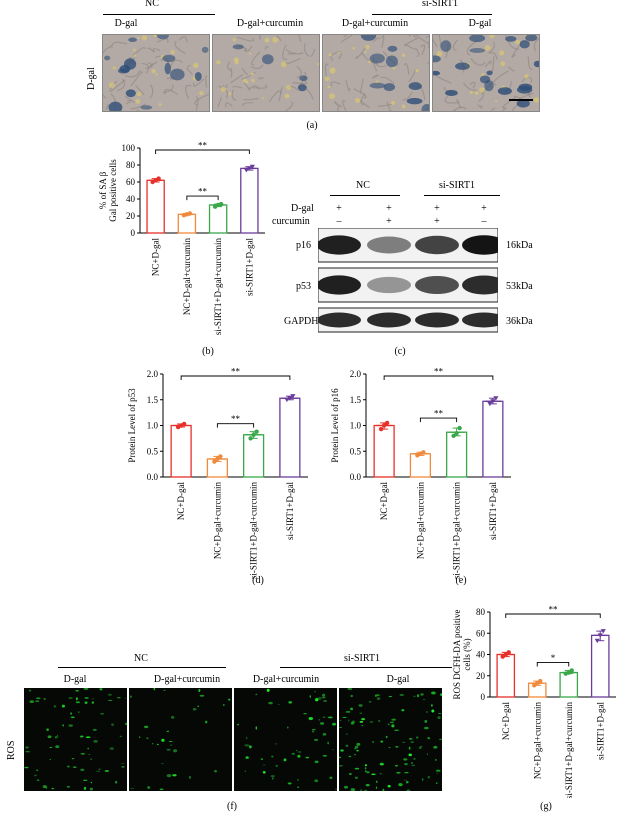 Image resolution: width=625 pixels, height=816 pixels. I want to click on panel-a-col-3: D-gal+curcumin, so click(375, 23).